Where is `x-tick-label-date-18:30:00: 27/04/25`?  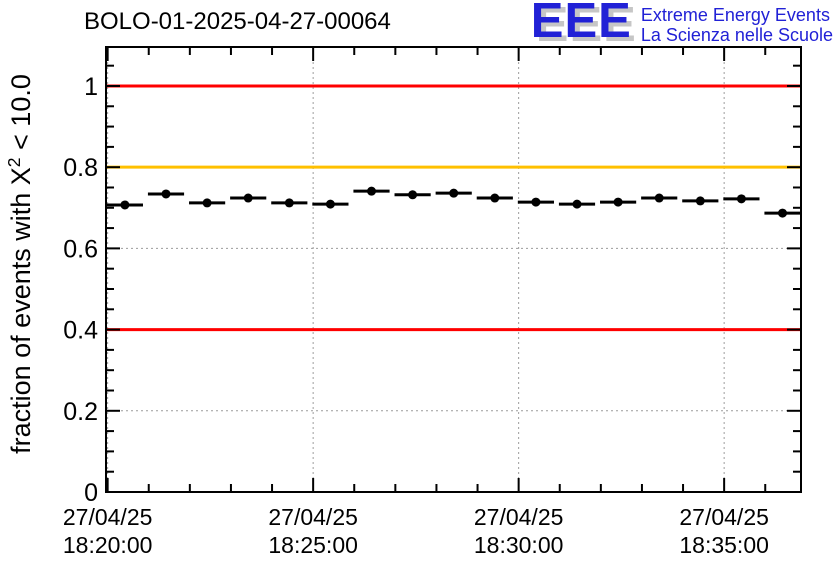 x-tick-label-date-18:30:00: 27/04/25 is located at coordinates (519, 517).